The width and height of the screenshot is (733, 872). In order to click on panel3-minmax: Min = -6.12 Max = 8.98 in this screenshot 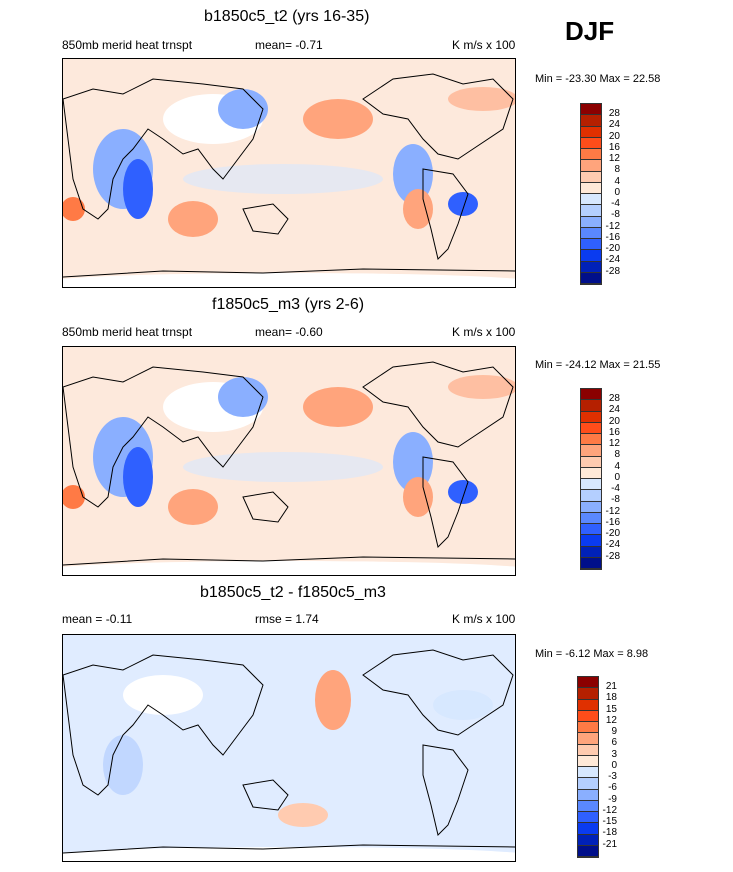, I will do `click(592, 654)`.